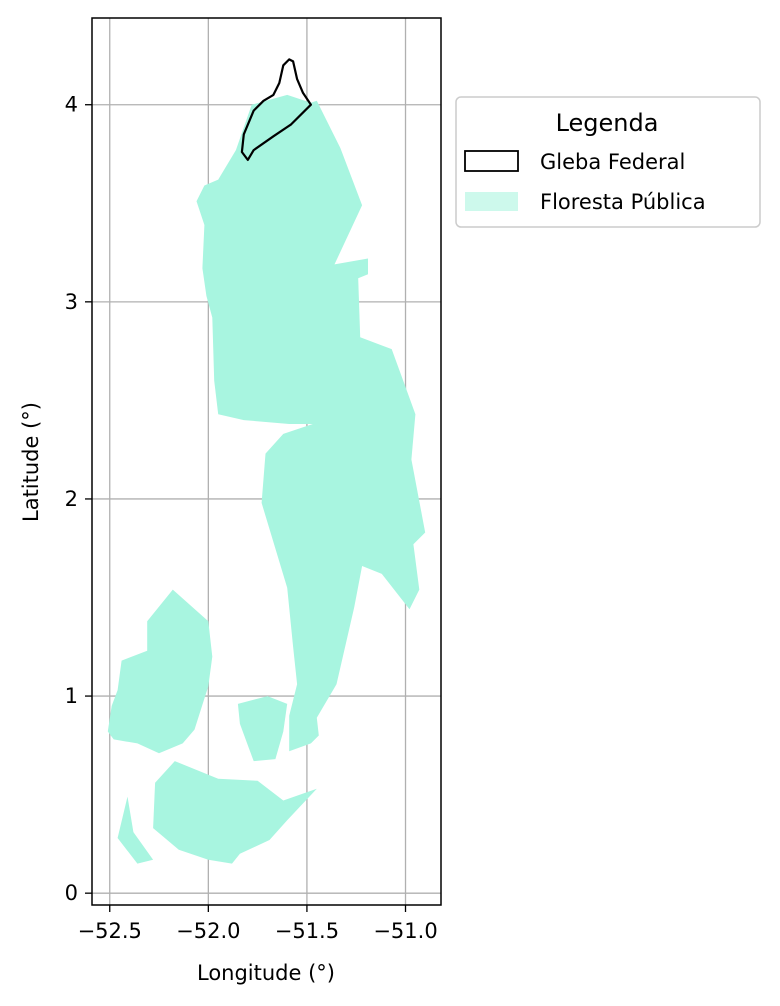 The image size is (780, 1006). Describe the element at coordinates (491, 161) in the screenshot. I see `legend-swatch-gleba-federal` at that location.